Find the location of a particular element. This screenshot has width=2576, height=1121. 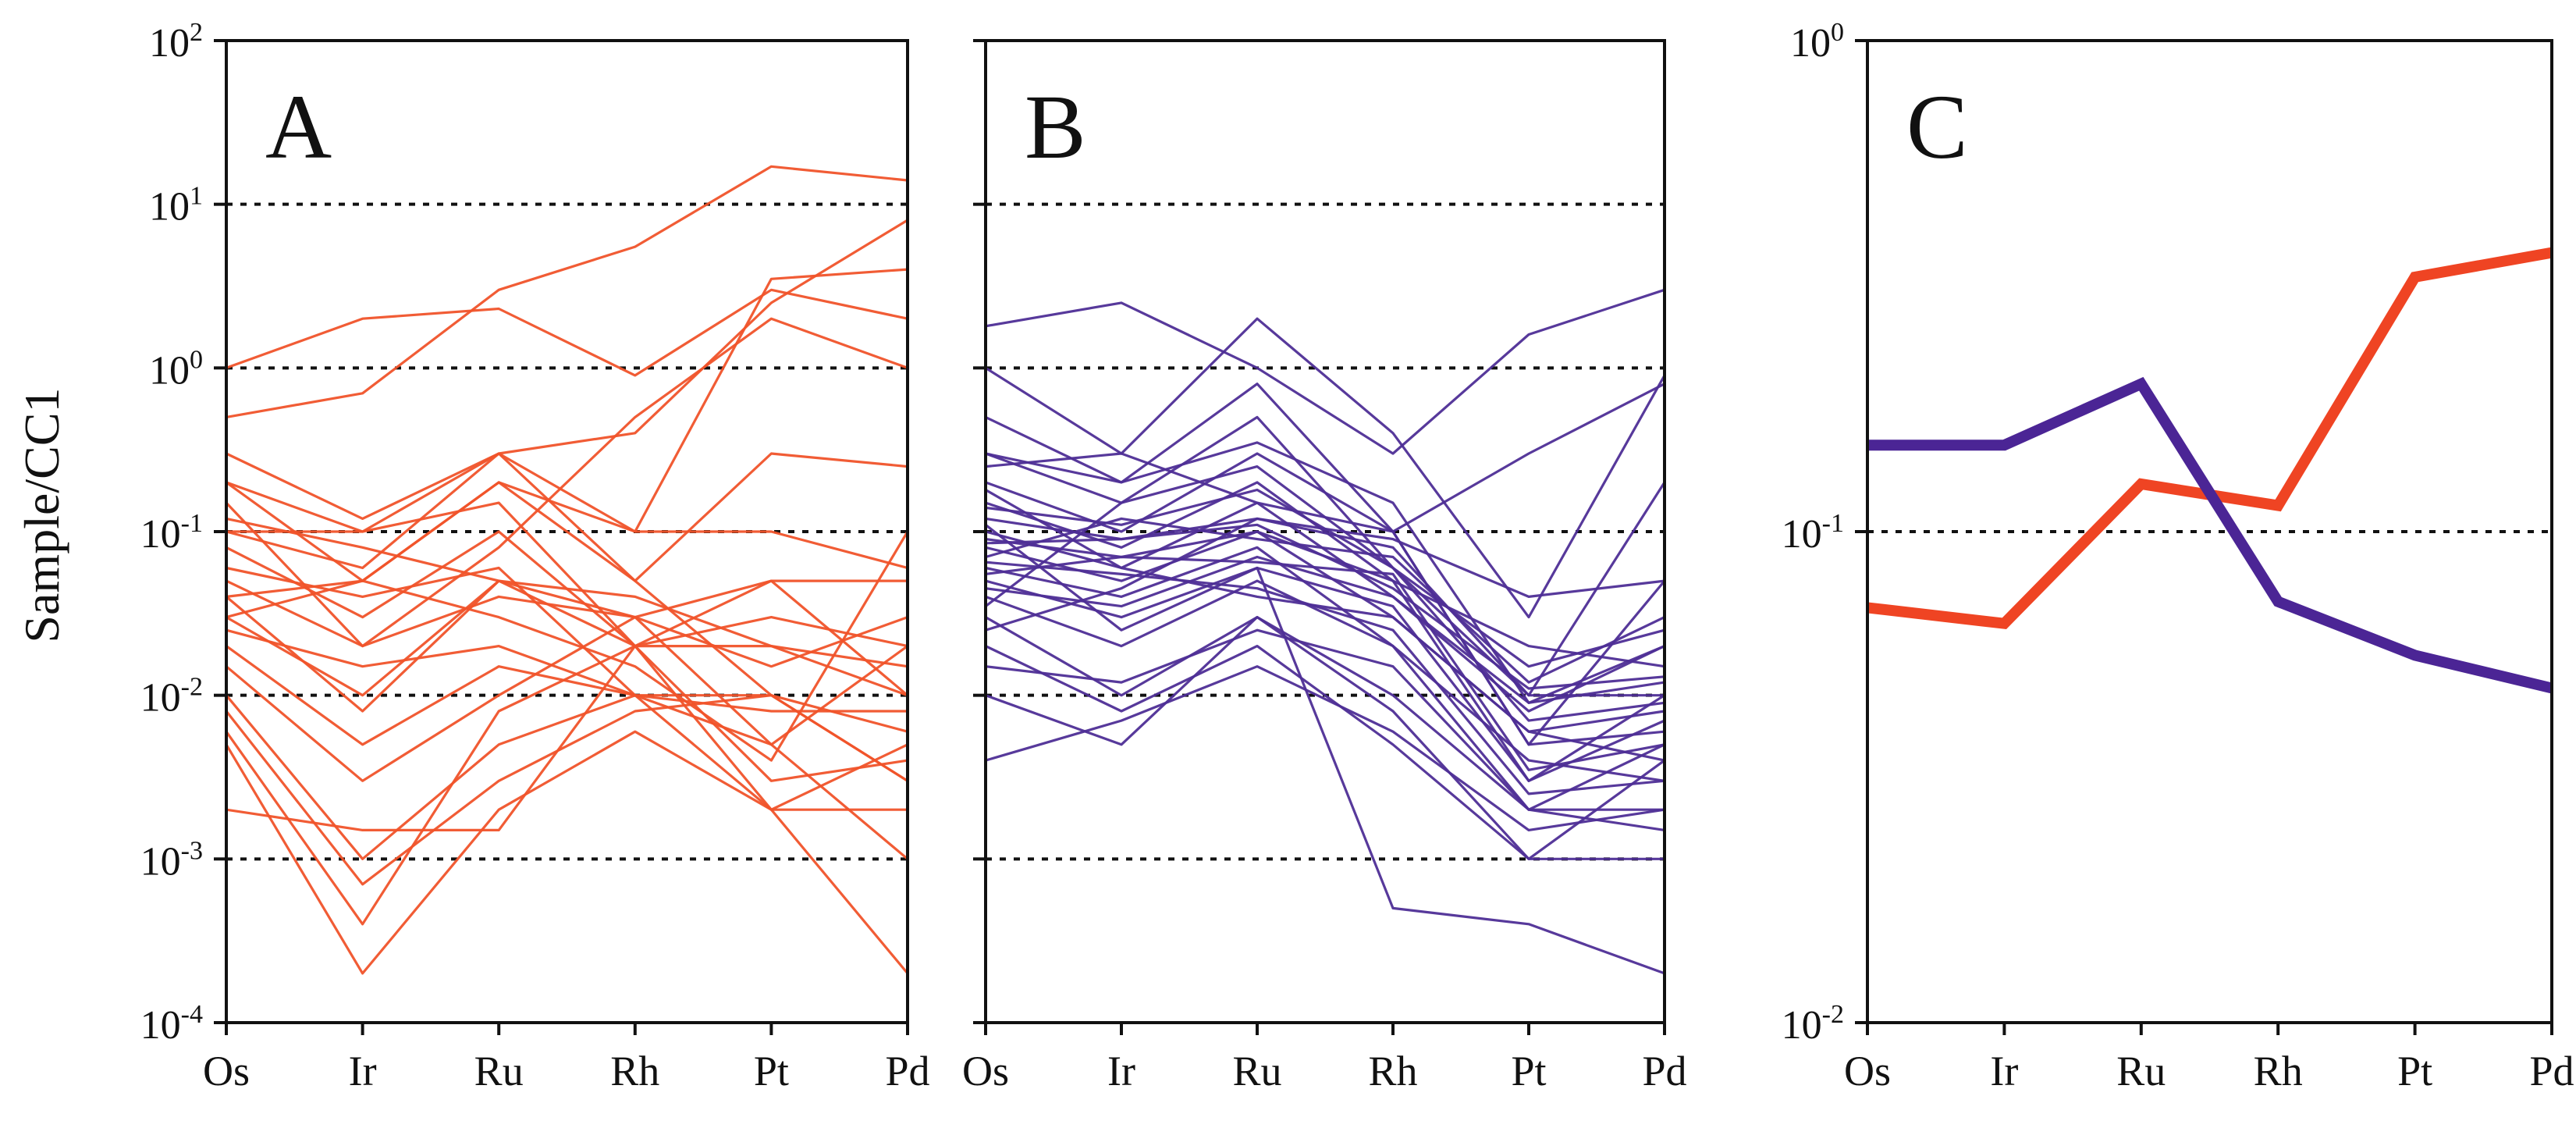

y-tick-label: 10⁻⁴ is located at coordinates (172, 1024).